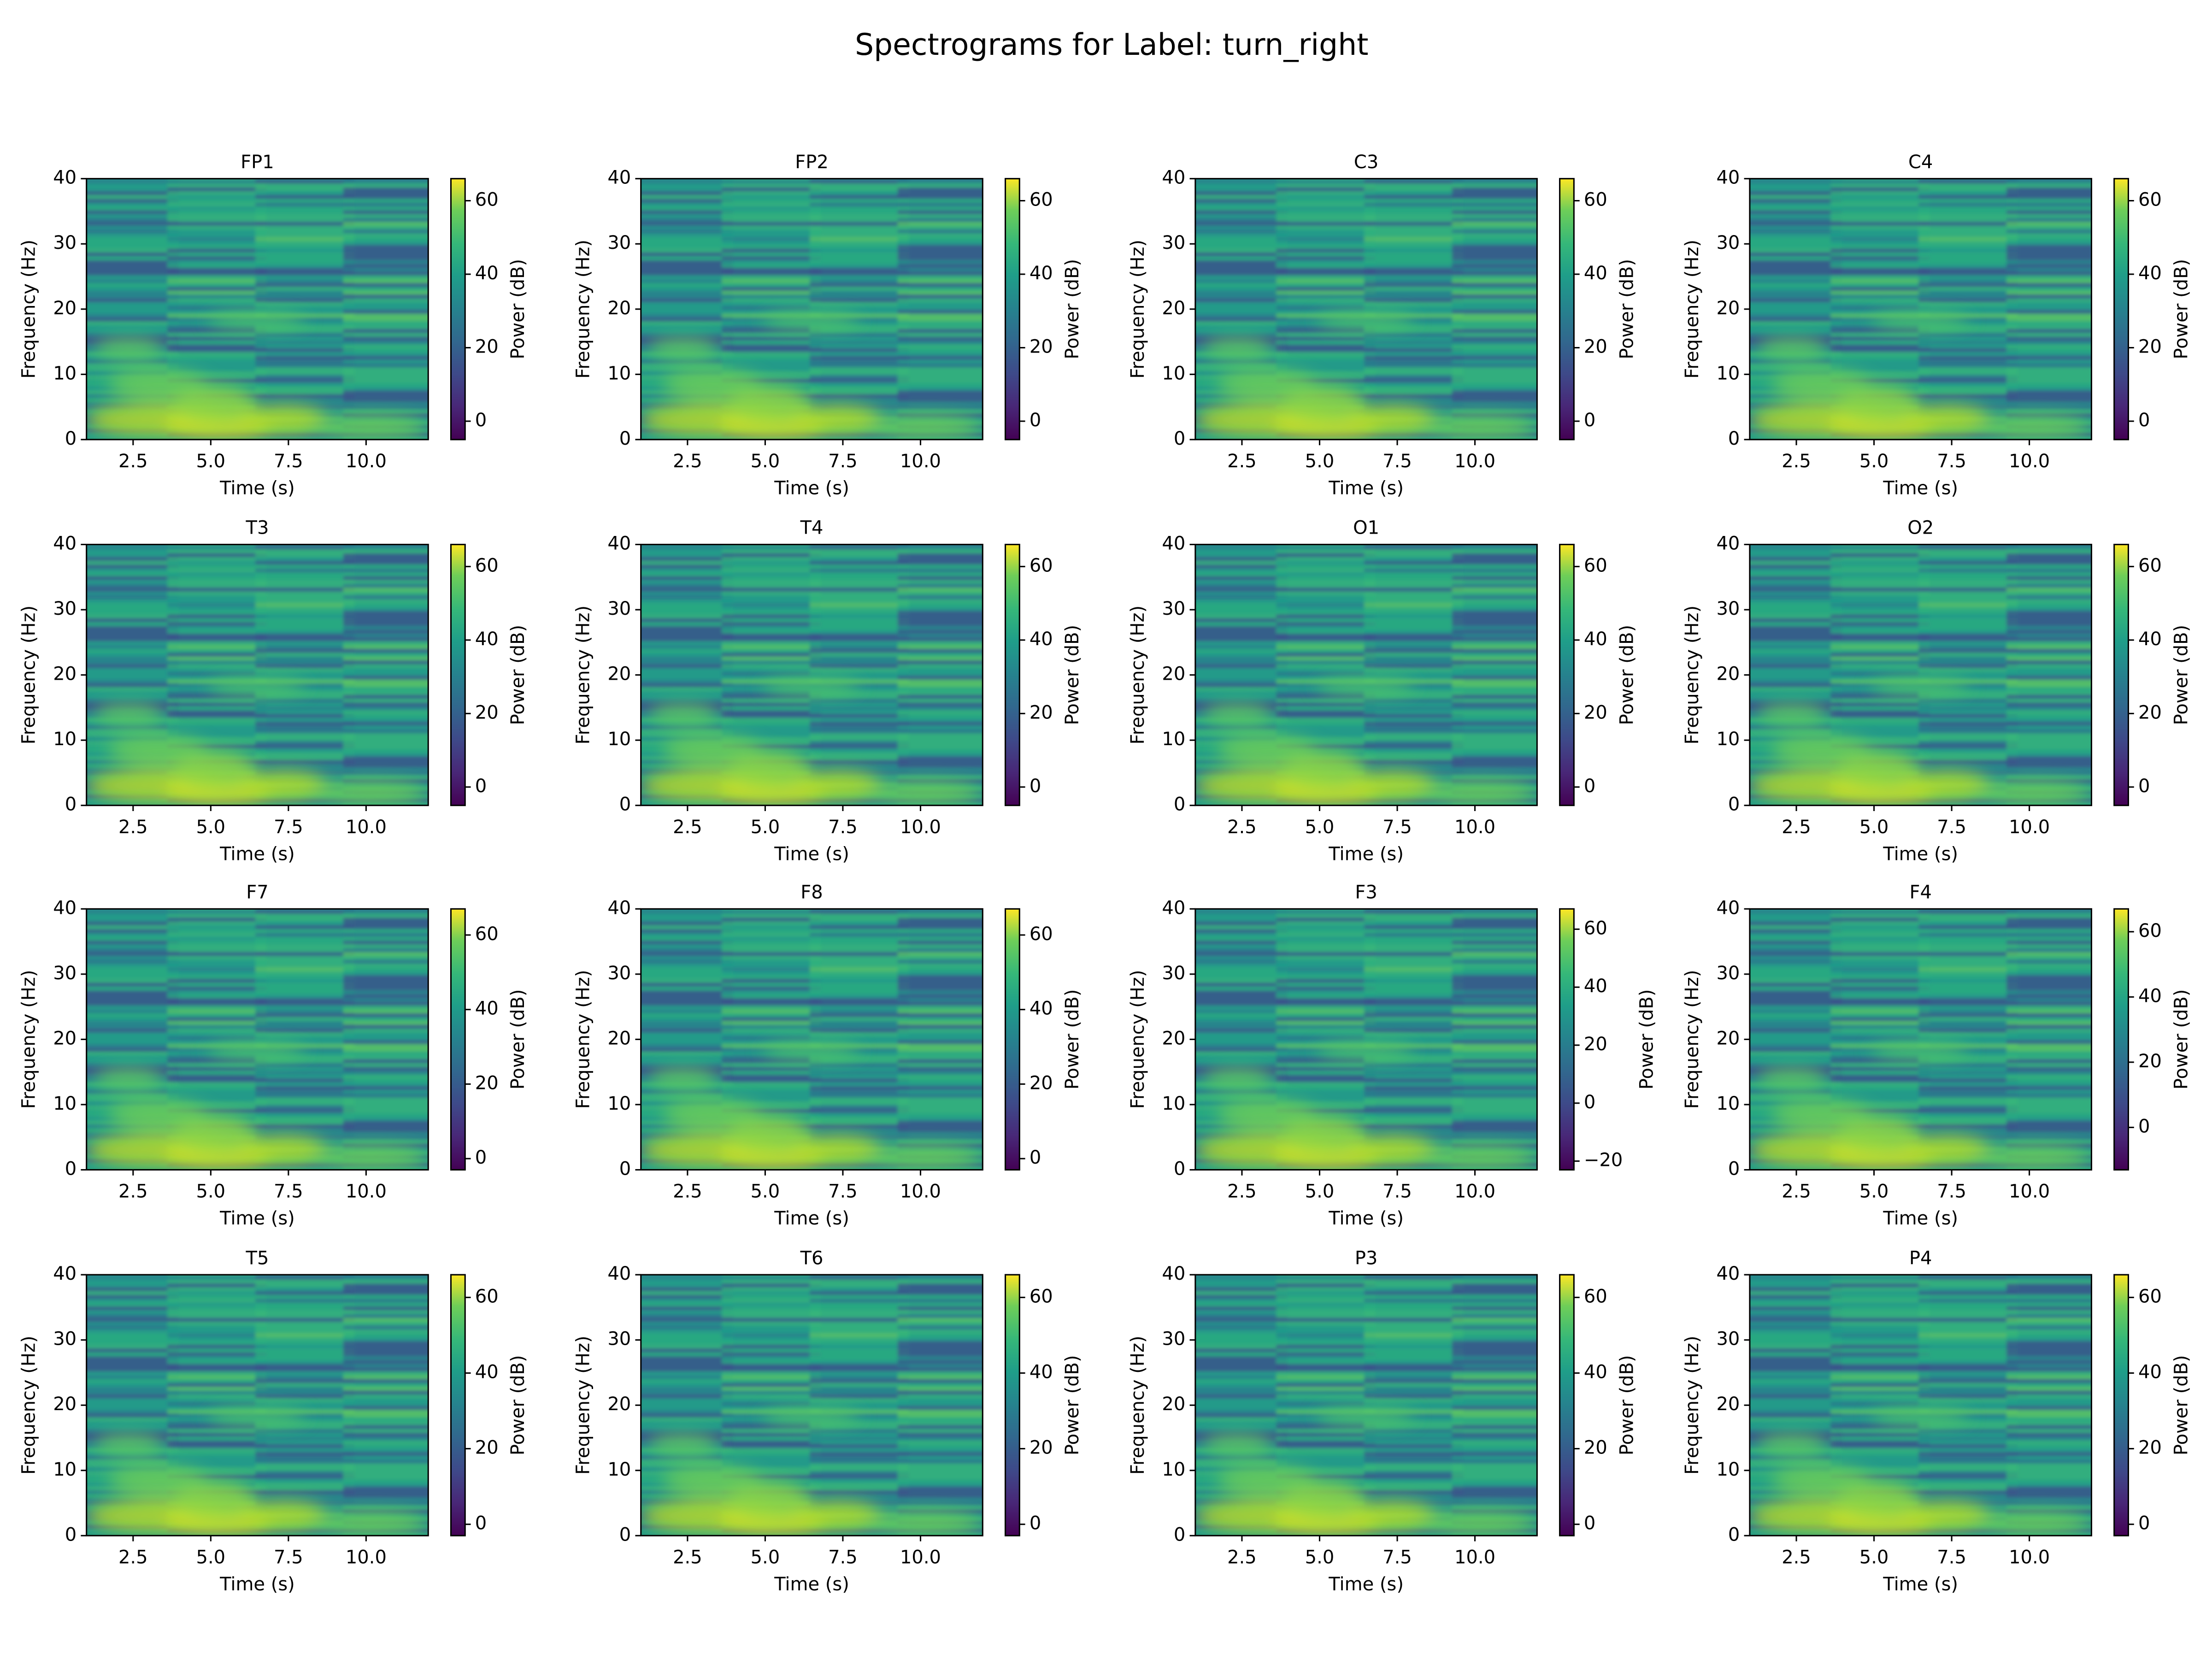  Describe the element at coordinates (257, 1258) in the screenshot. I see `subplot-title: T5` at that location.